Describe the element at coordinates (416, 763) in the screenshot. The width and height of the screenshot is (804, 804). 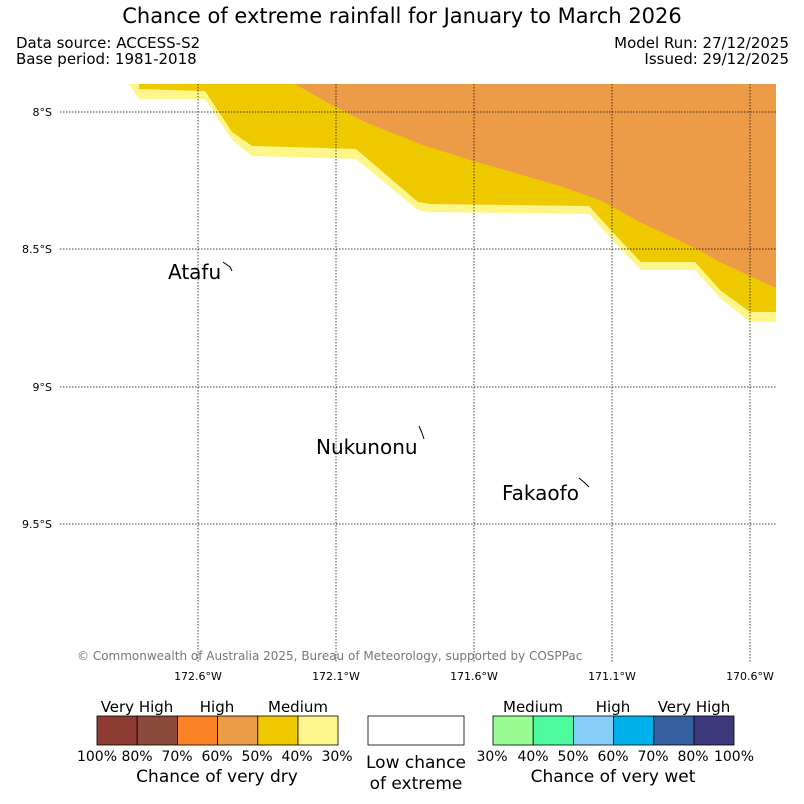
I see `legend-low-caption-1: Low chance` at that location.